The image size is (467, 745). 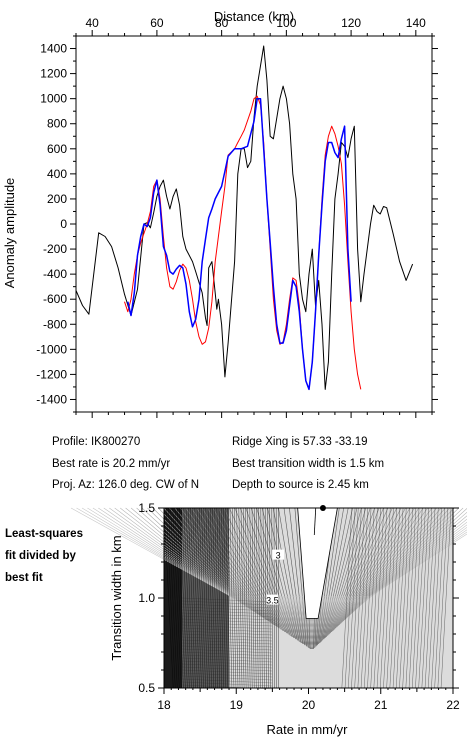 I want to click on y-tick-label: 0, so click(x=63, y=224).